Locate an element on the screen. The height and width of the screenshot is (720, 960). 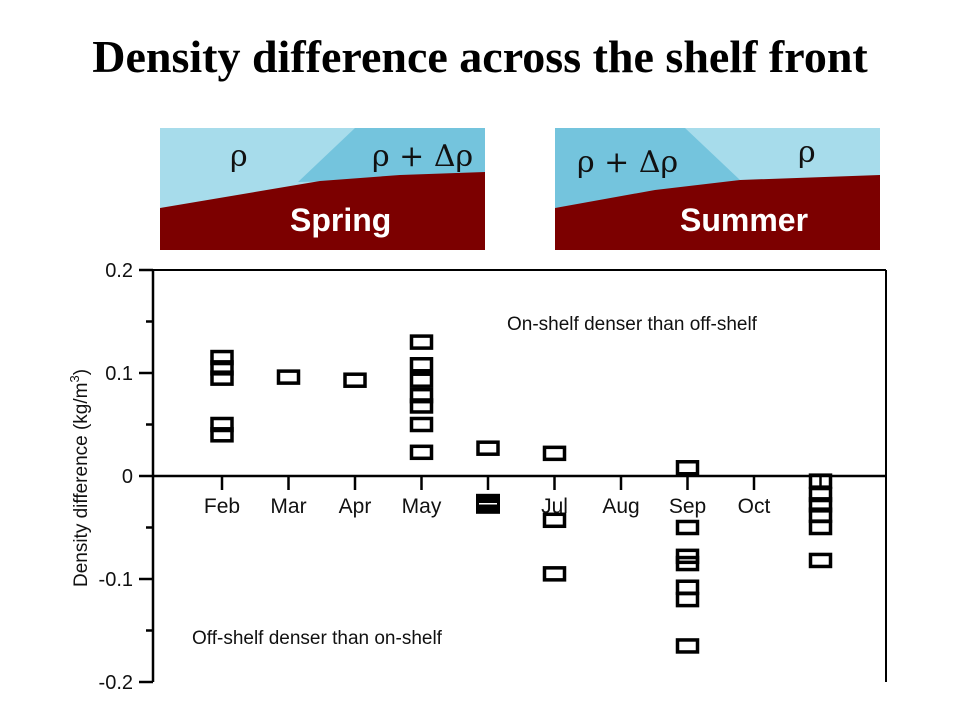
x-month-label: Jul is located at coordinates (554, 506).